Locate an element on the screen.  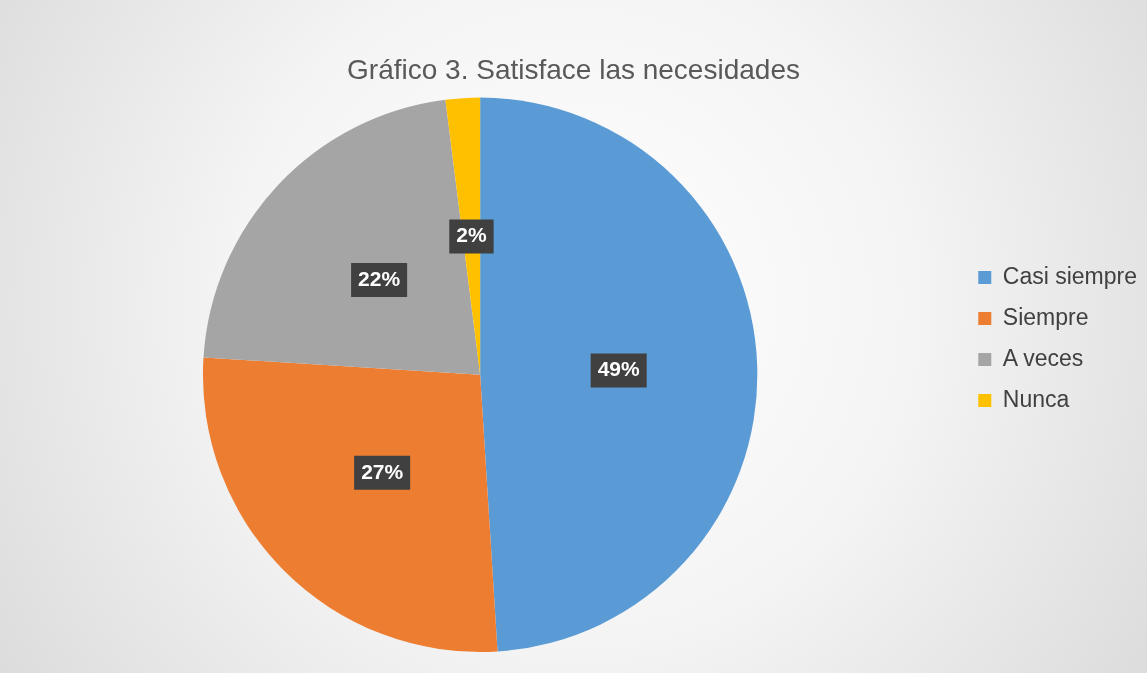
data-label: 27% is located at coordinates (382, 471).